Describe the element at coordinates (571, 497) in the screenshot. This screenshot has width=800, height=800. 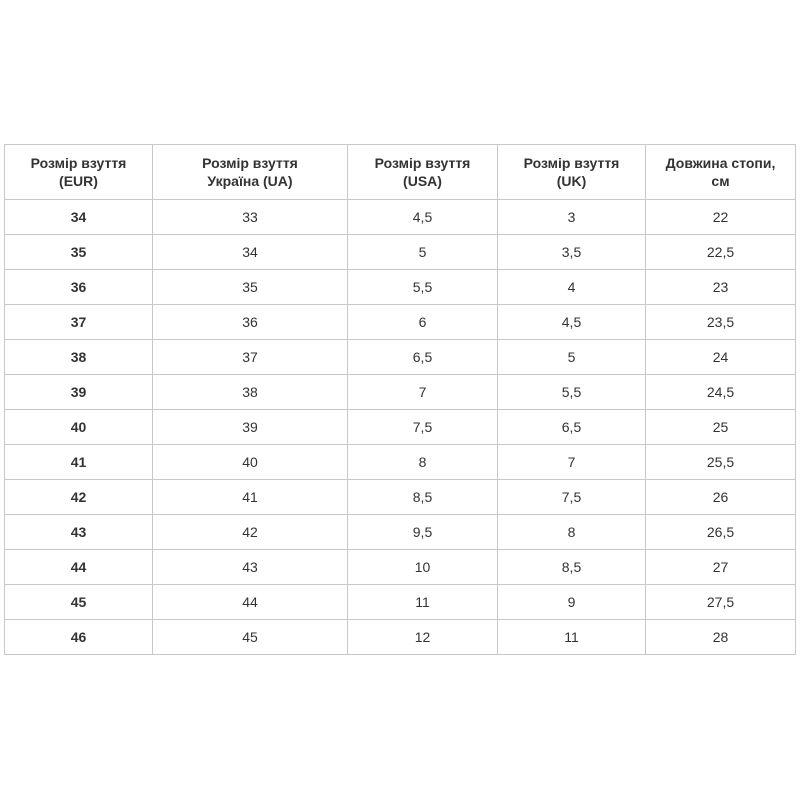
I see `cell-uk: 7,5` at that location.